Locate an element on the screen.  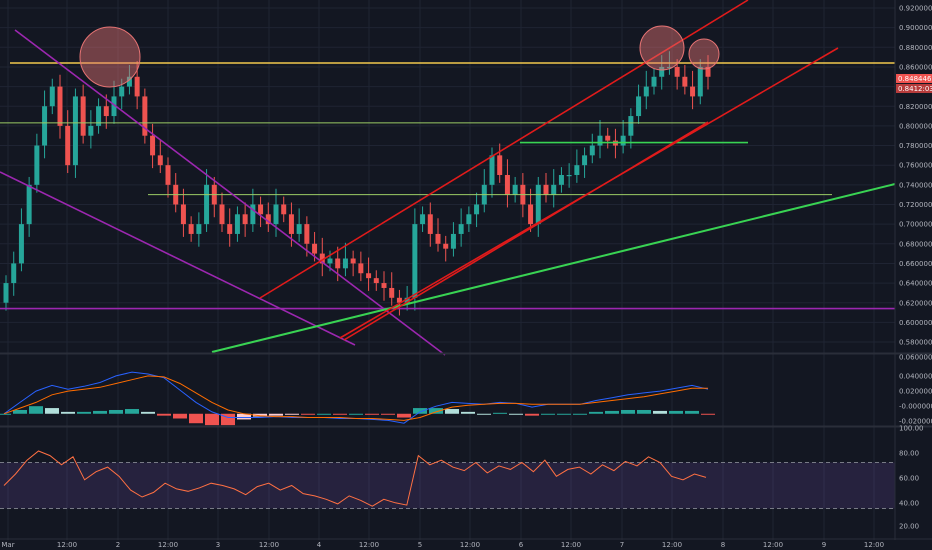
countdown-tag is located at coordinates (914, 88).